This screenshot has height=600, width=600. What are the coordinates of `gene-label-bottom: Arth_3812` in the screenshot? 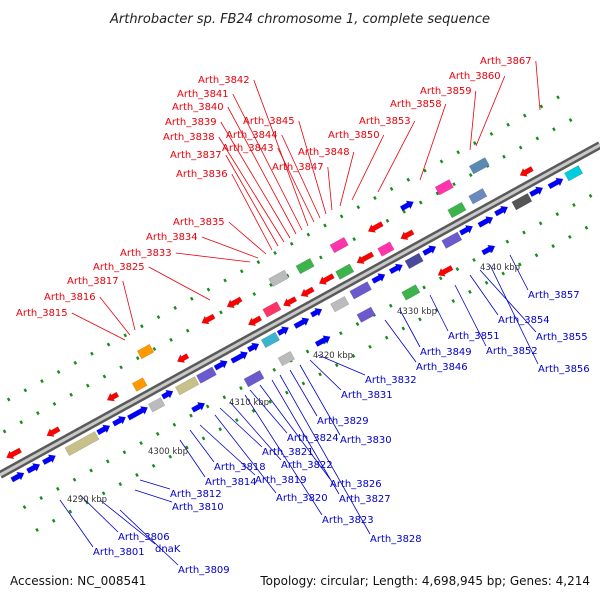 It's located at (196, 494).